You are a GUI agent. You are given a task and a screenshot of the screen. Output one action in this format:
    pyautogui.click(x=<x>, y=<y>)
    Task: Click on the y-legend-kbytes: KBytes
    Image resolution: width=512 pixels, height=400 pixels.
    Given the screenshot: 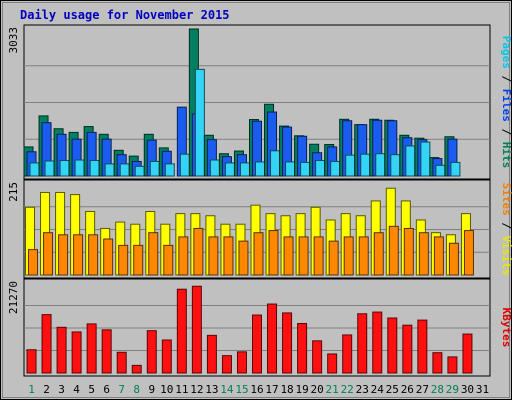 What is the action you would take?
    pyautogui.click(x=506, y=328)
    